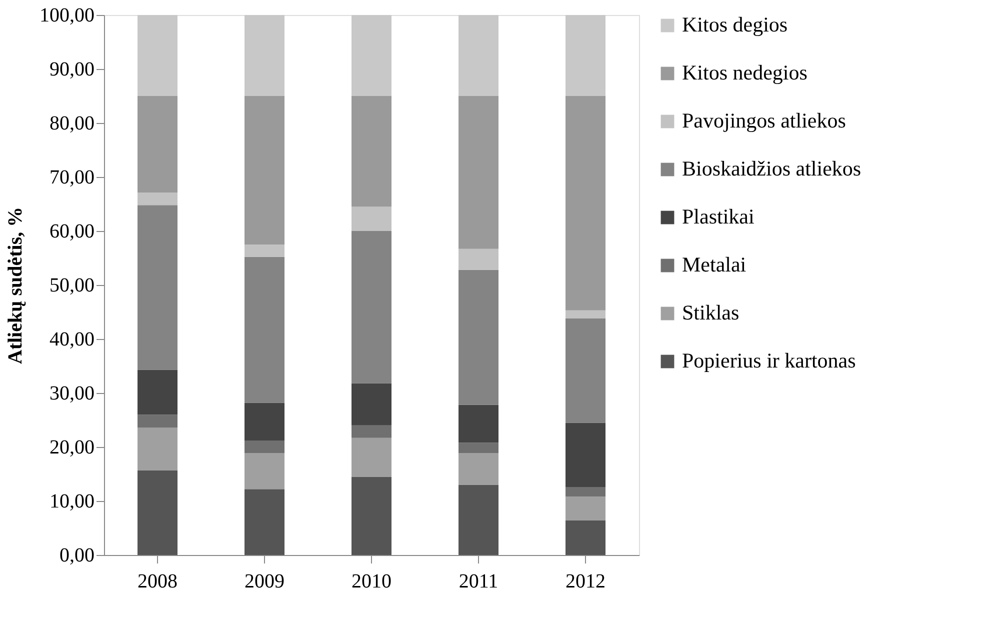  What do you see at coordinates (72, 69) in the screenshot?
I see `y-tick-label: 90,00` at bounding box center [72, 69].